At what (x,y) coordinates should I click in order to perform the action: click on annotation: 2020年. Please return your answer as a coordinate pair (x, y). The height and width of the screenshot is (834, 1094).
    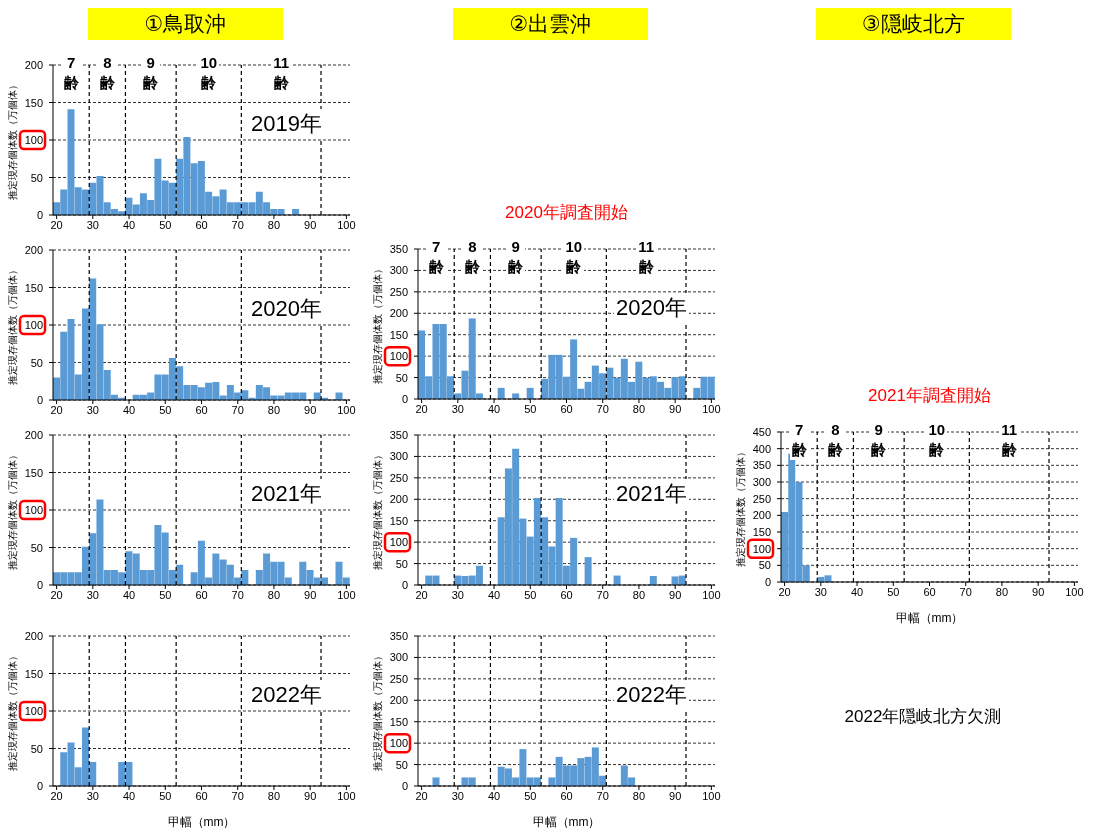
    Looking at the image, I should click on (651, 308).